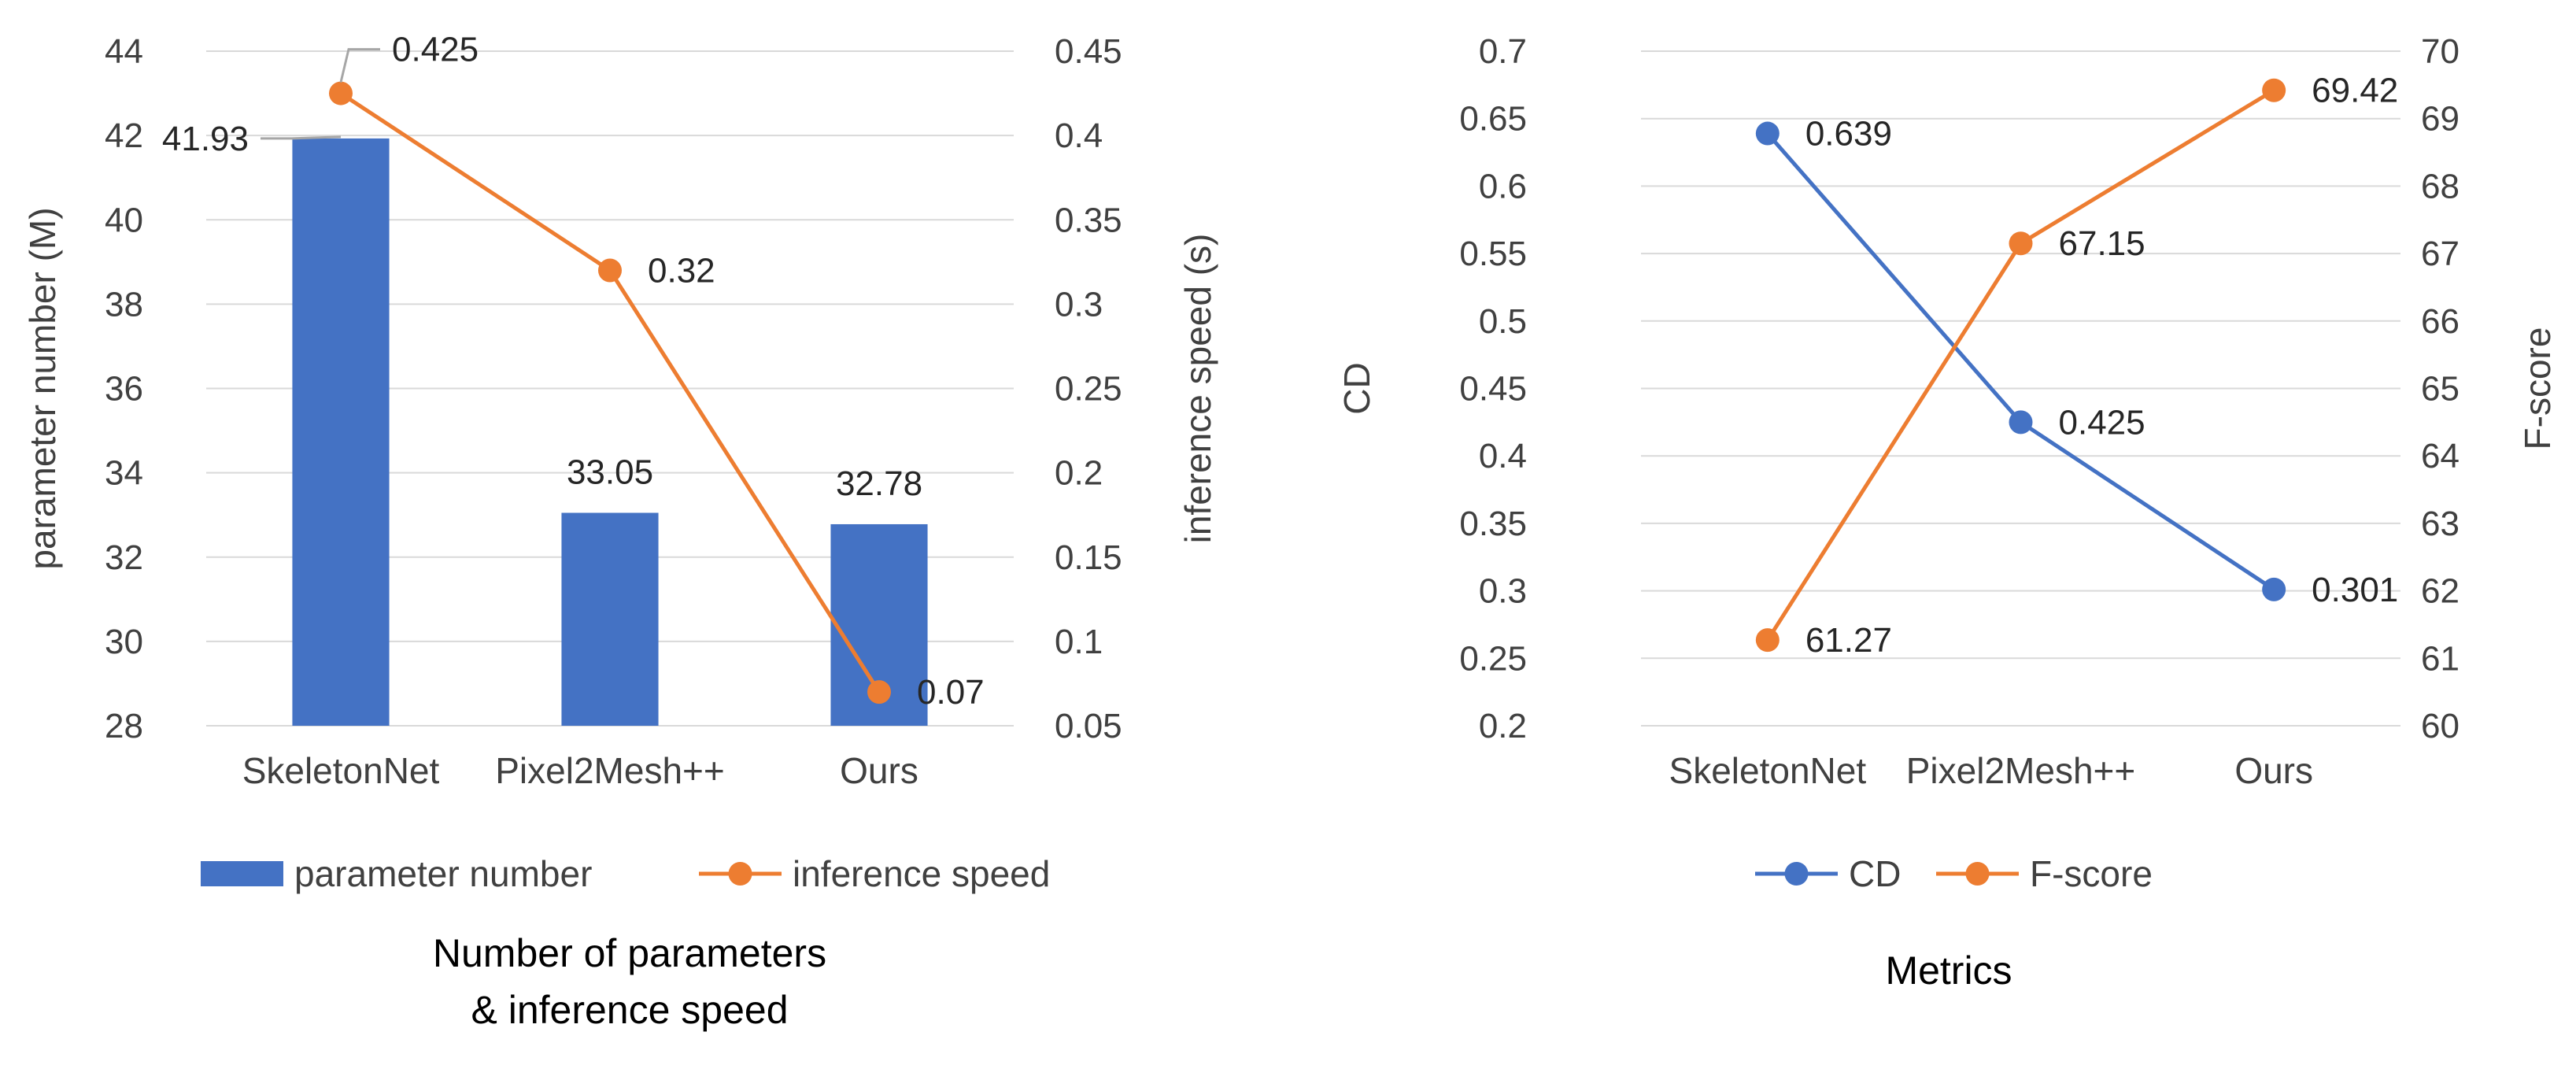 The image size is (2576, 1065). I want to click on left-tick-label: 42, so click(124, 135).